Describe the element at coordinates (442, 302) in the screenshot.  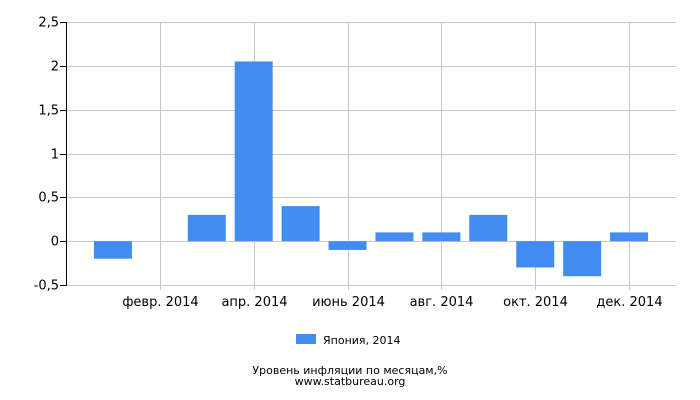
I see `x-tick-label: авг. 2014` at that location.